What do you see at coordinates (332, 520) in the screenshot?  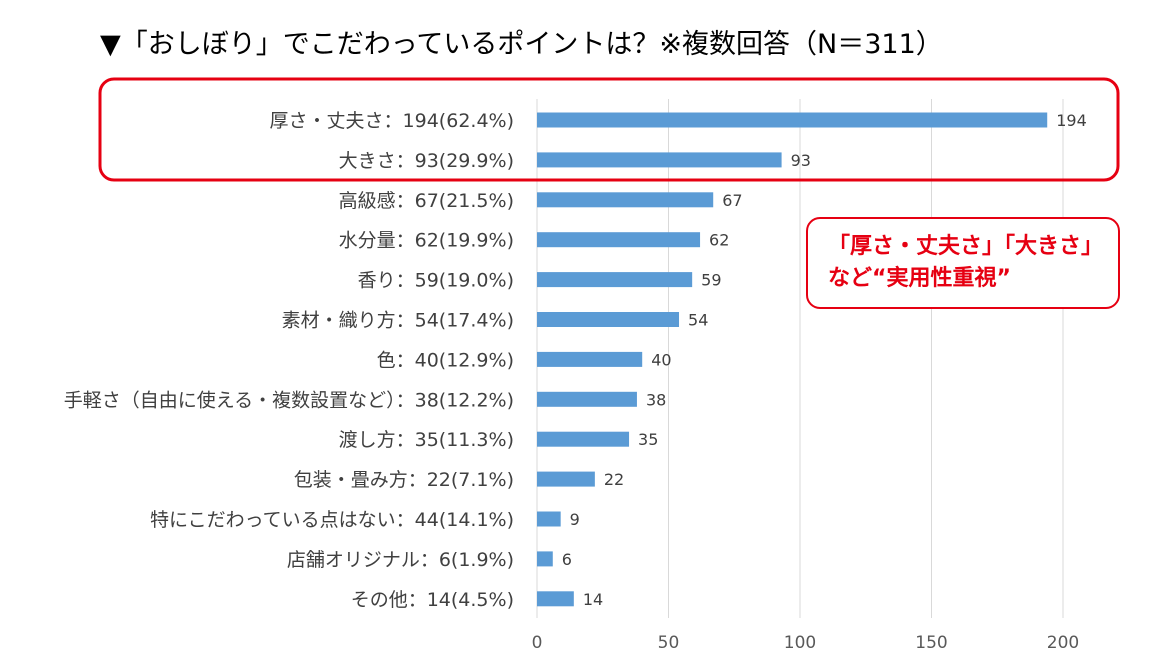 I see `category-label: 特にこだわっている点はない：44(14.1%)` at bounding box center [332, 520].